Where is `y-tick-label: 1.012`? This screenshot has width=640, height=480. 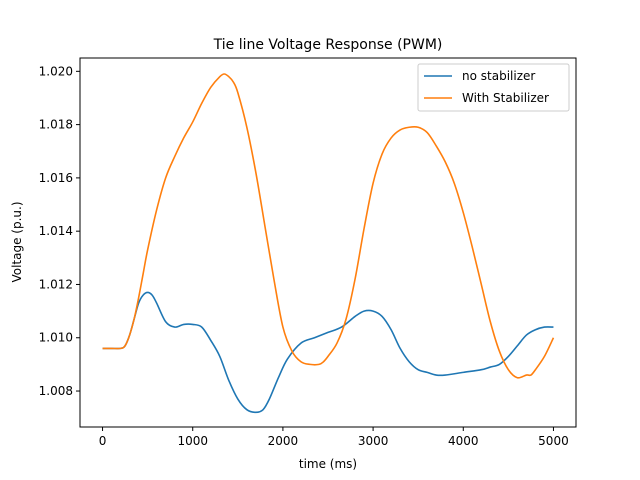 y-tick-label: 1.012 is located at coordinates (56, 284).